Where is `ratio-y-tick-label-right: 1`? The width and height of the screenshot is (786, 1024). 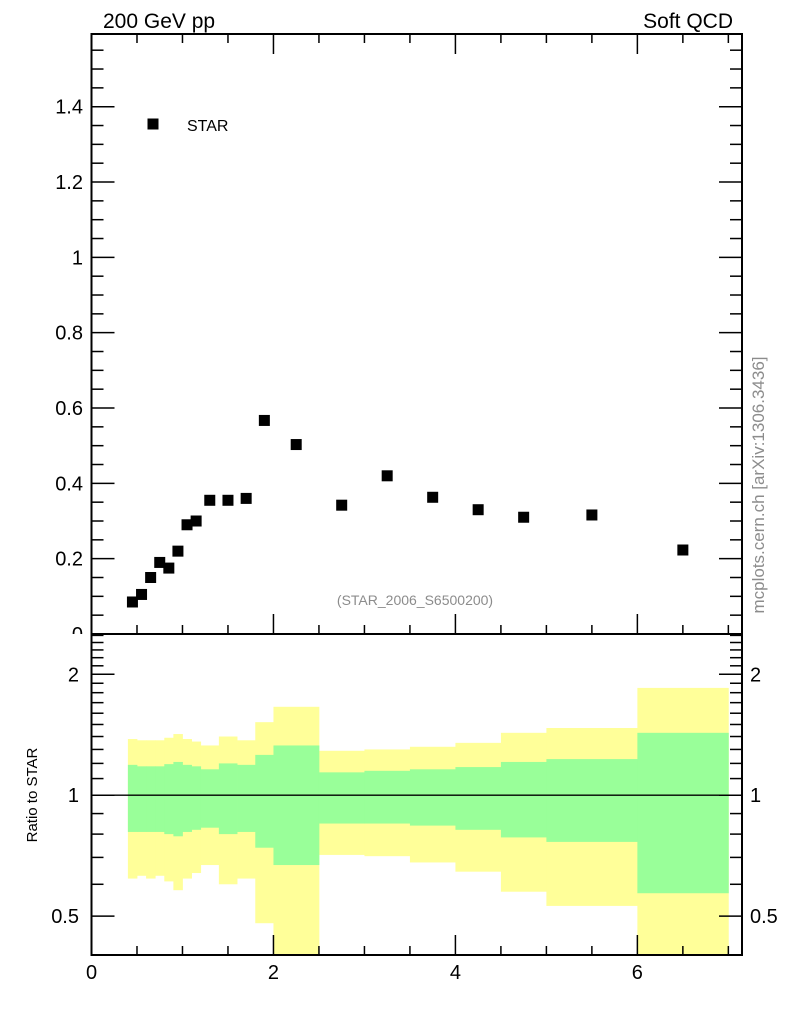
ratio-y-tick-label-right: 1 is located at coordinates (755, 796).